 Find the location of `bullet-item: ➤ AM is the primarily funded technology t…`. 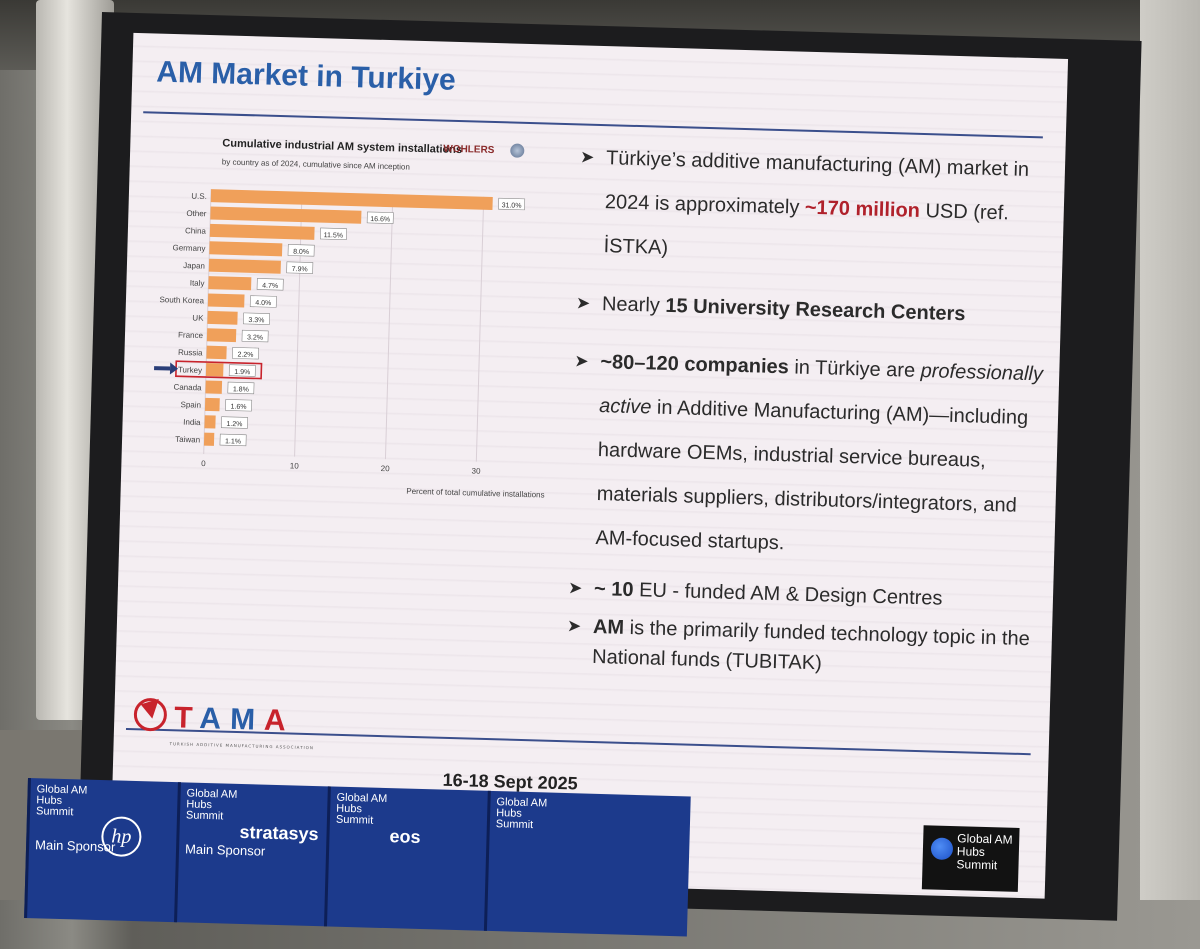

bullet-item: ➤ AM is the primarily funded technology t… is located at coordinates (801, 647).